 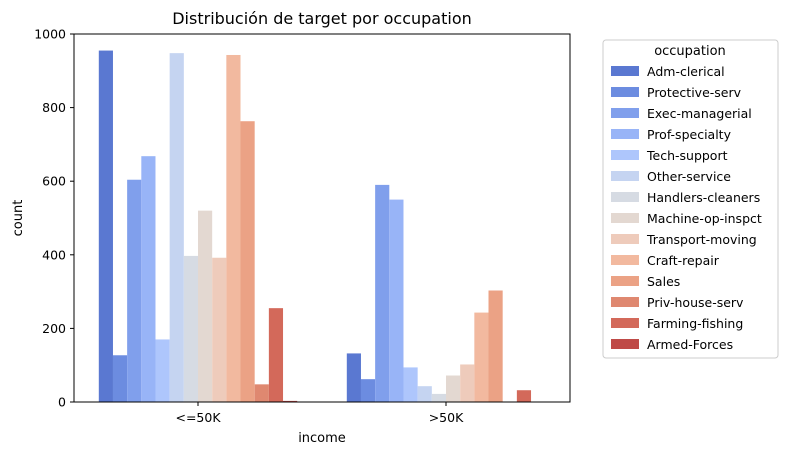 What do you see at coordinates (704, 218) in the screenshot?
I see `legend-label: Machine-op-inspct` at bounding box center [704, 218].